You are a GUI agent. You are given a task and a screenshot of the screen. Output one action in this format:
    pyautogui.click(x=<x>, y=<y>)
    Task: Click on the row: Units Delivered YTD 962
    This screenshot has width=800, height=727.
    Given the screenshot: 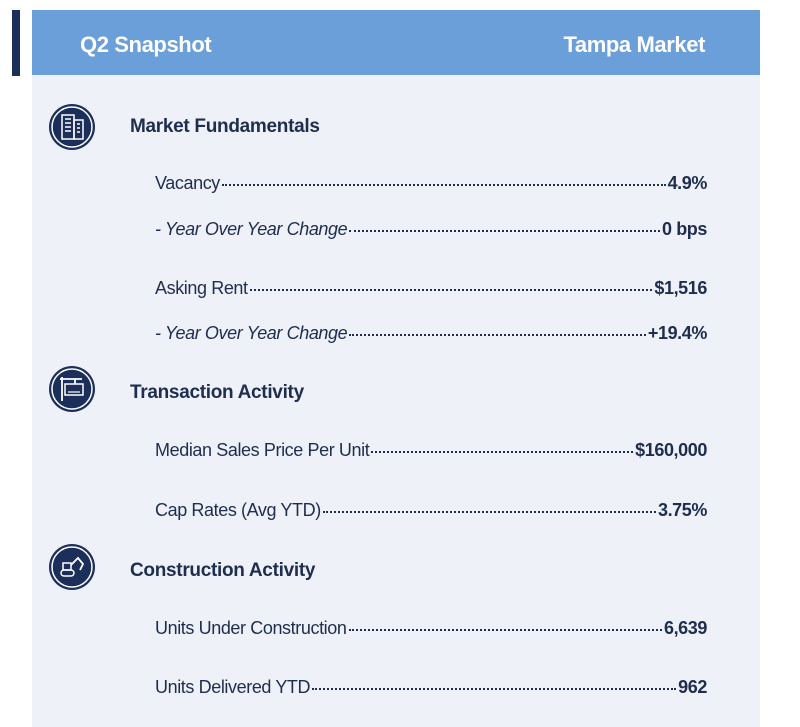 What is the action you would take?
    pyautogui.click(x=431, y=687)
    